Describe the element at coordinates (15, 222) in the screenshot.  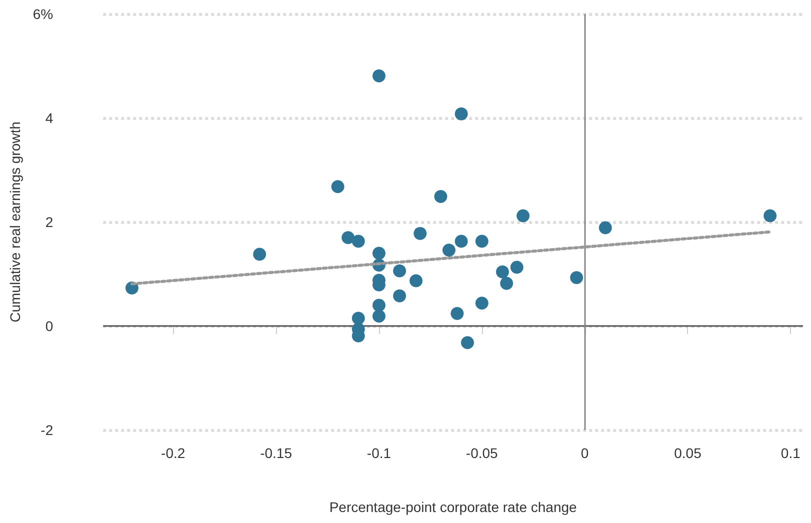
I see `y-axis-title: Cumulative real earnings growth` at that location.